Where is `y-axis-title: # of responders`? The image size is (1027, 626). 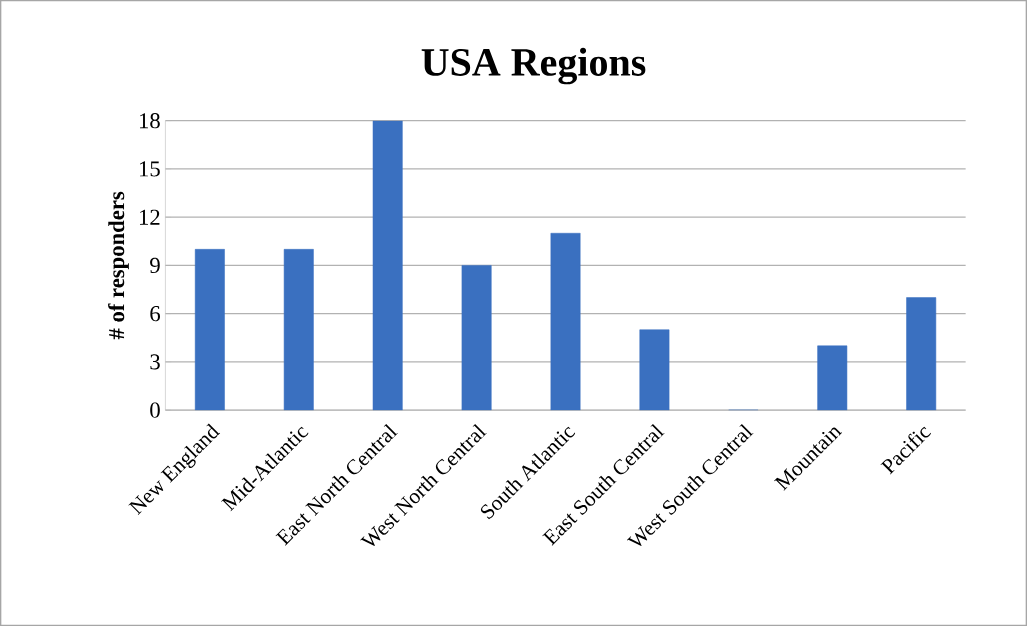 y-axis-title: # of responders is located at coordinates (118, 265).